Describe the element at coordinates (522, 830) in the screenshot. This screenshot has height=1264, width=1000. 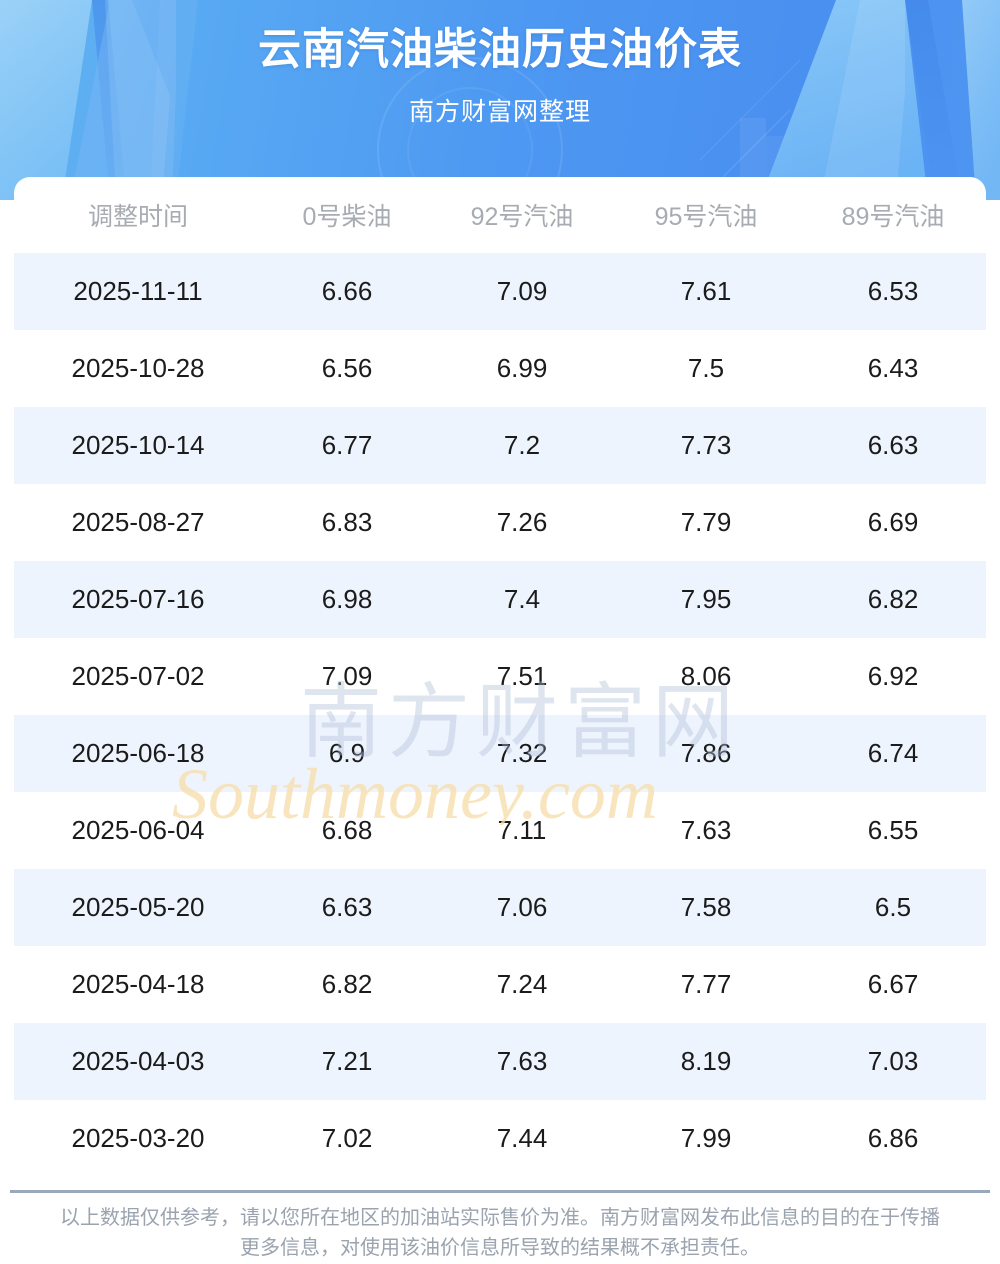
I see `cell-gas_92: 7.11` at that location.